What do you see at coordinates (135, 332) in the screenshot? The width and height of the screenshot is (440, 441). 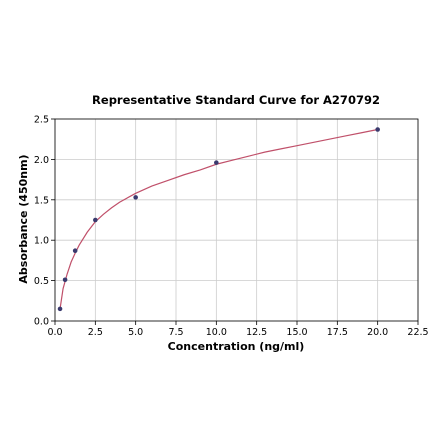 I see `x-tick-label: 5.0` at bounding box center [135, 332].